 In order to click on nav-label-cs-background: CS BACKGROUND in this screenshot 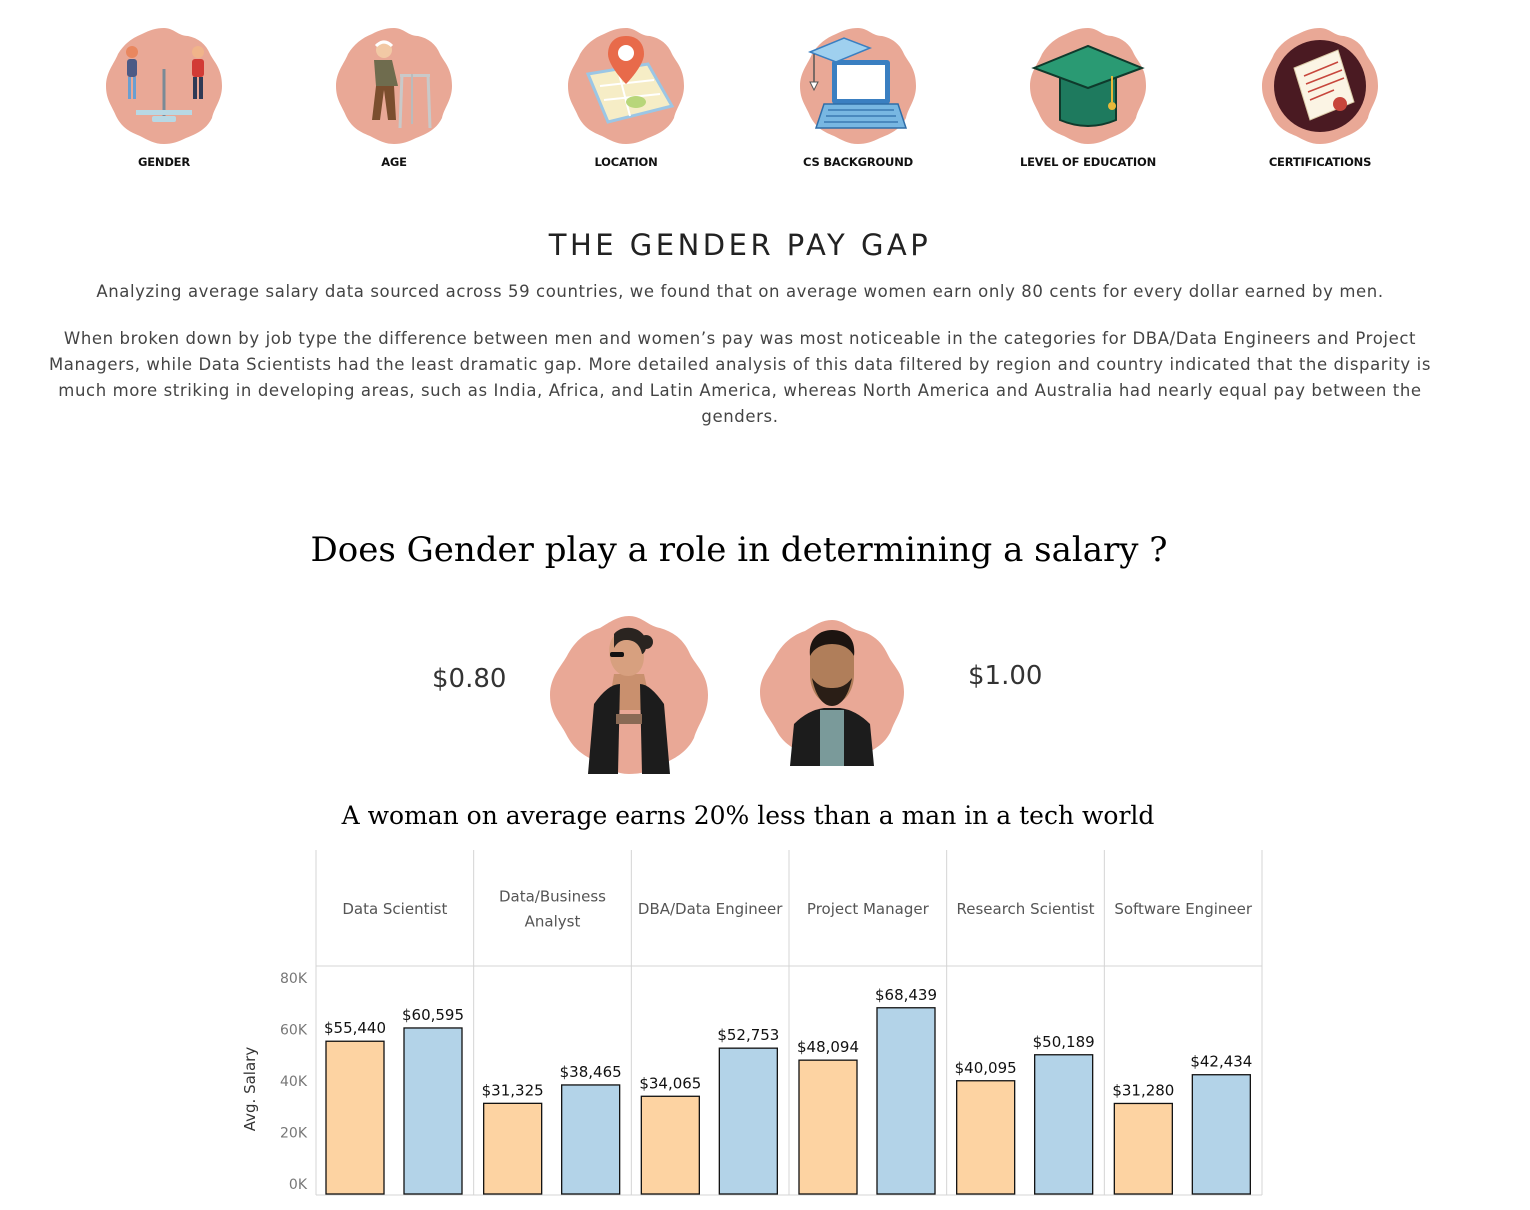, I will do `click(858, 162)`.